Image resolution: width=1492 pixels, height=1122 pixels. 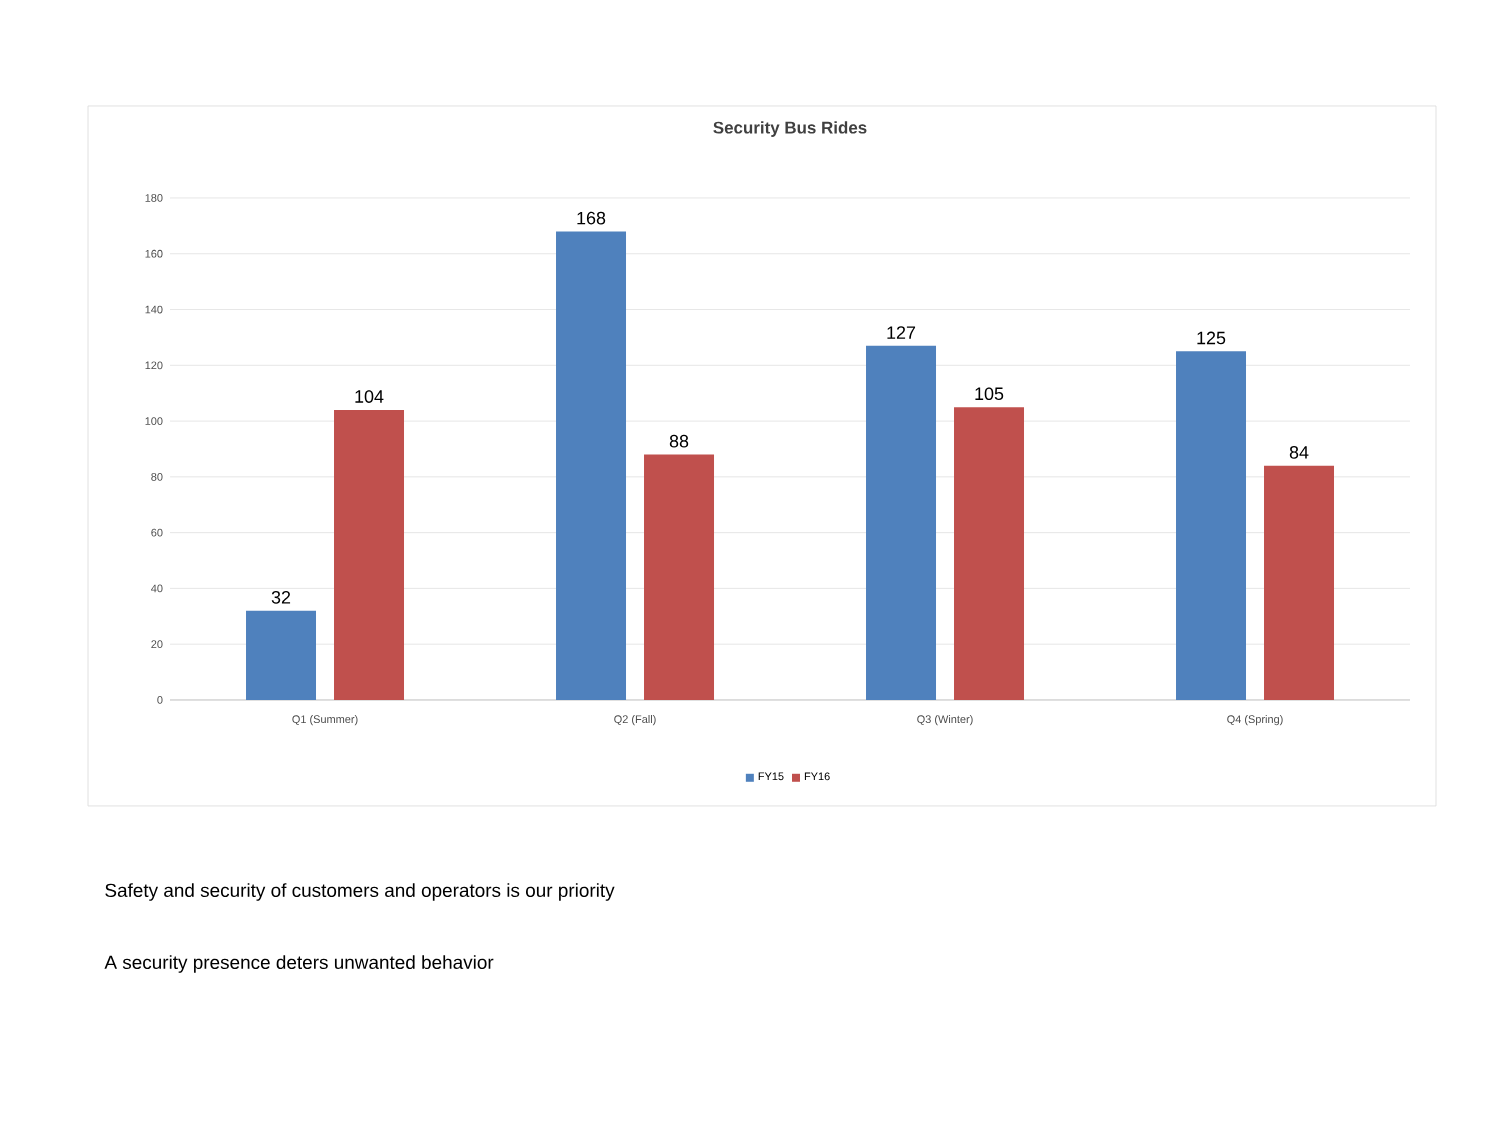 I want to click on data-label: 168, so click(x=591, y=218).